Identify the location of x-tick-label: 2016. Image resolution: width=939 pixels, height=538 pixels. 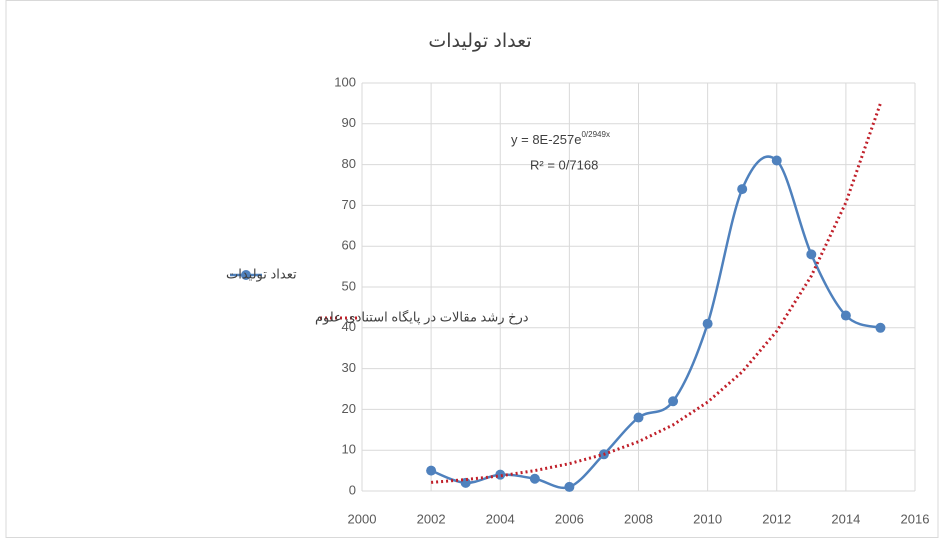
(915, 518).